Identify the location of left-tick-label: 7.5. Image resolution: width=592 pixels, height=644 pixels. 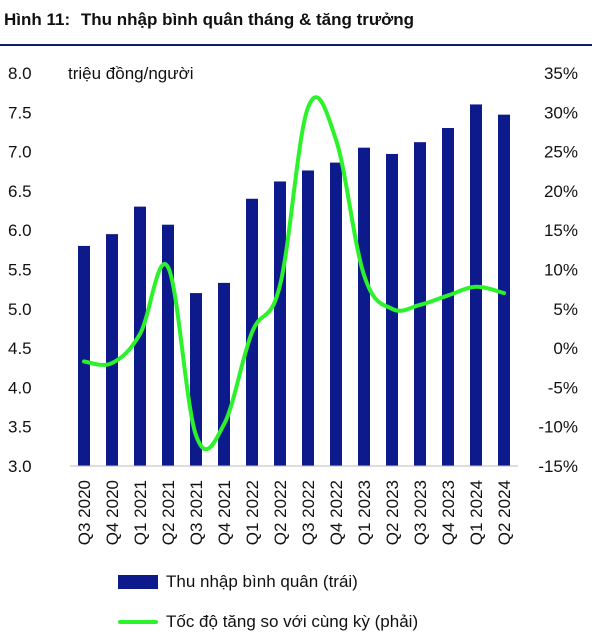
(20, 112).